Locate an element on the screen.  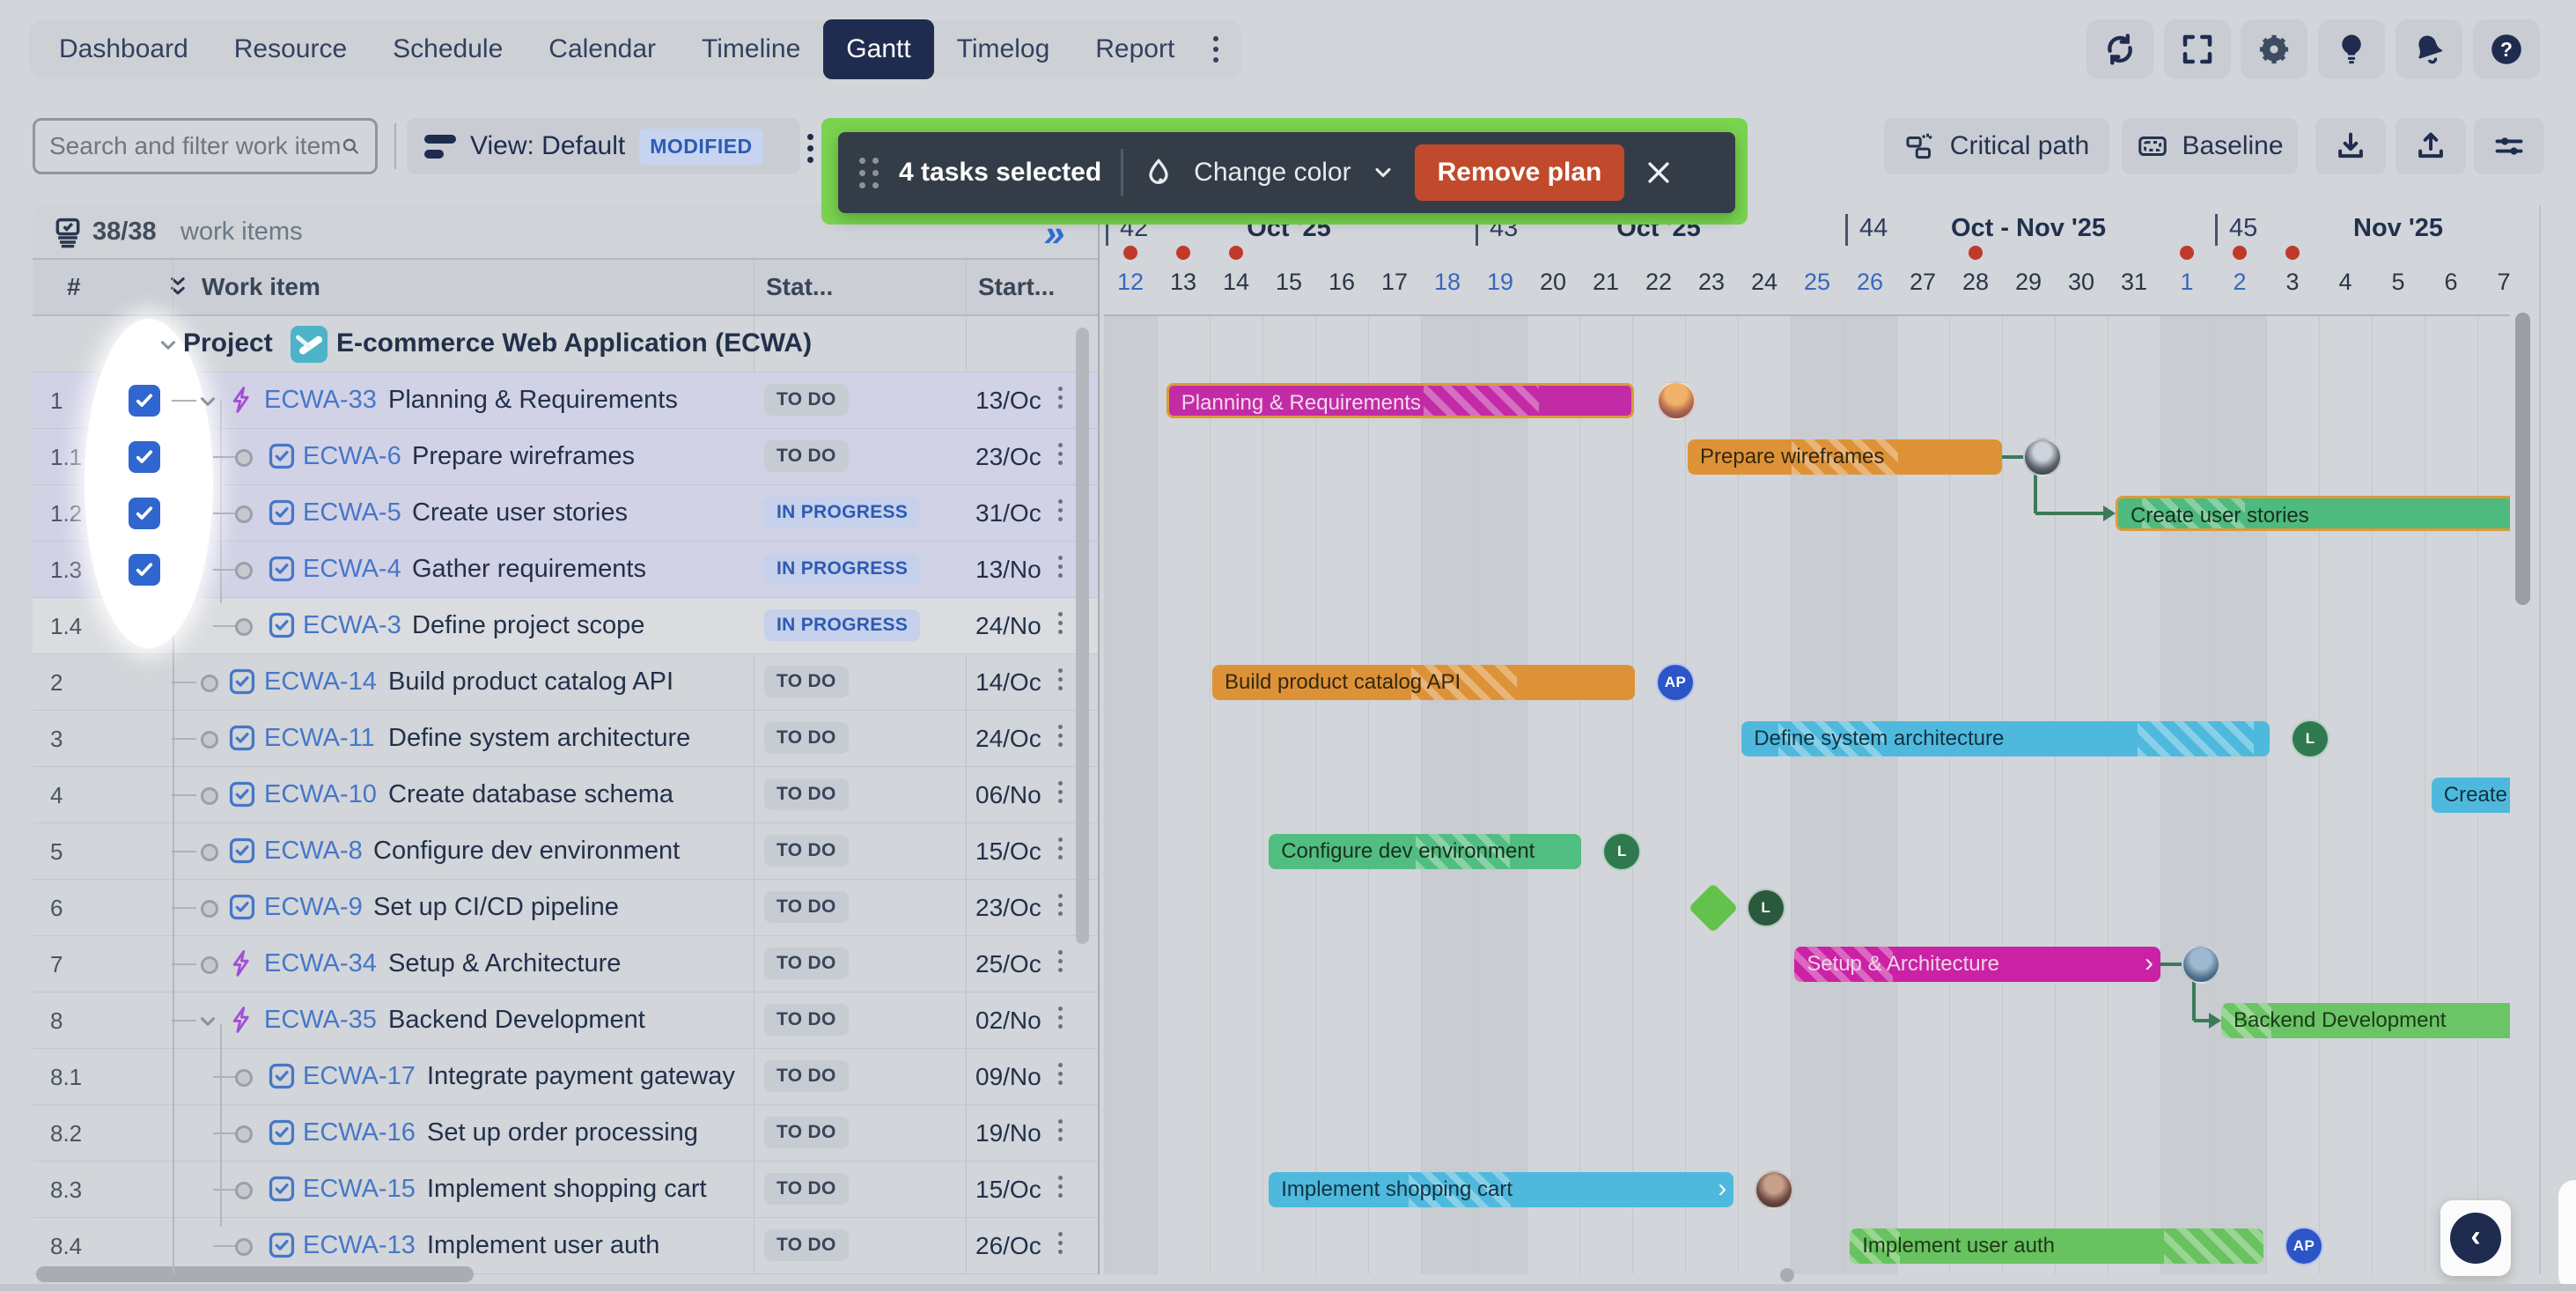
work-item-key: ECWA-6 is located at coordinates (352, 456).